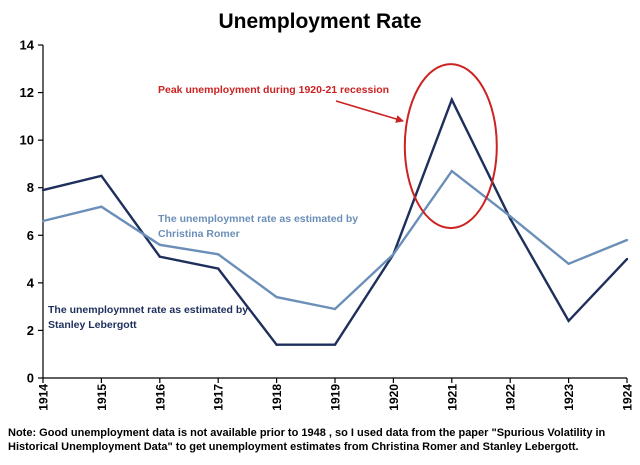  I want to click on x-tick-label: 1915, so click(102, 397).